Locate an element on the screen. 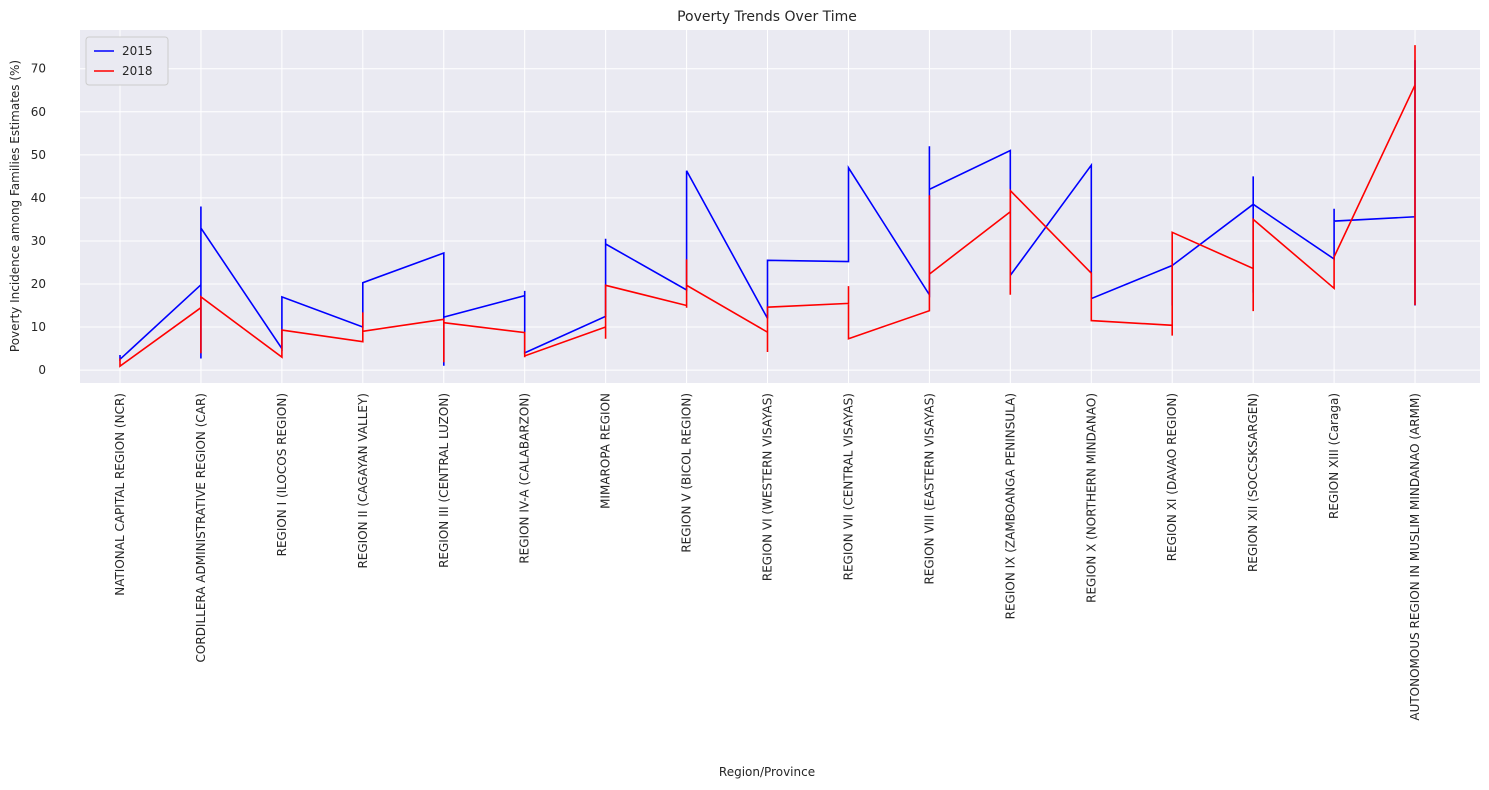 This screenshot has height=790, width=1489. x-tick-label: REGION VII (CENTRAL VISAYAS) is located at coordinates (848, 486).